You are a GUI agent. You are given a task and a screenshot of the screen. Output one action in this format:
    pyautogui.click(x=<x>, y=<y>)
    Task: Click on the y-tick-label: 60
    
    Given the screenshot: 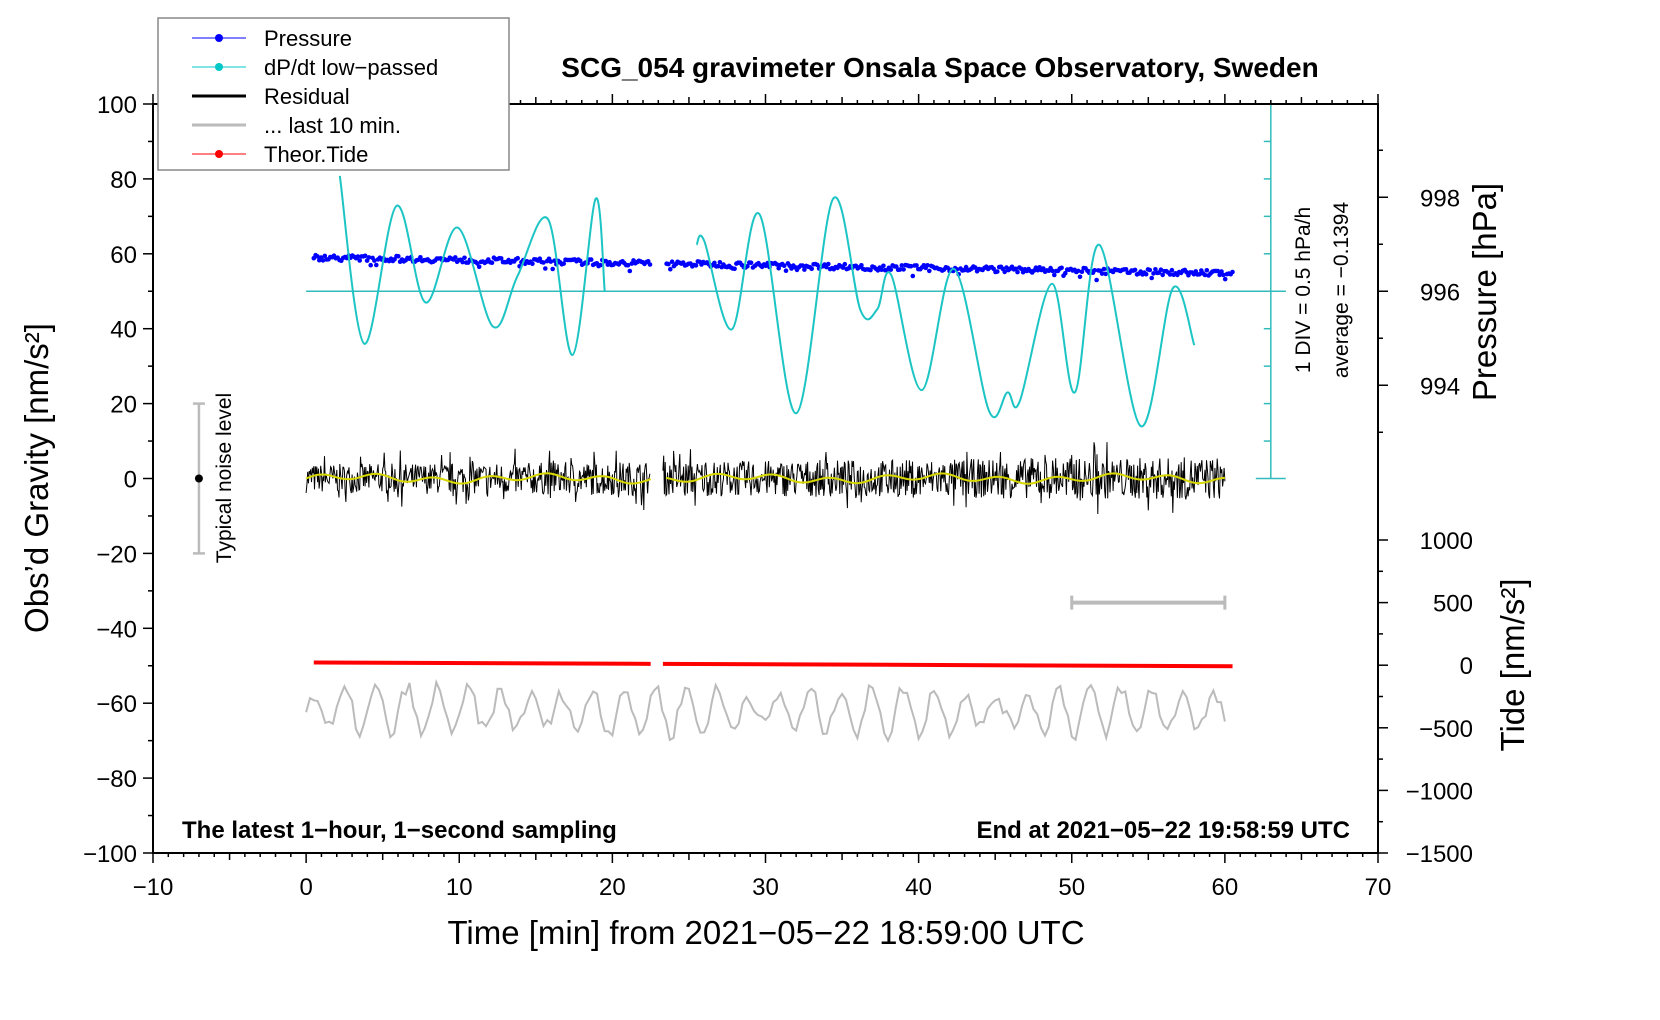 What is the action you would take?
    pyautogui.click(x=123, y=255)
    